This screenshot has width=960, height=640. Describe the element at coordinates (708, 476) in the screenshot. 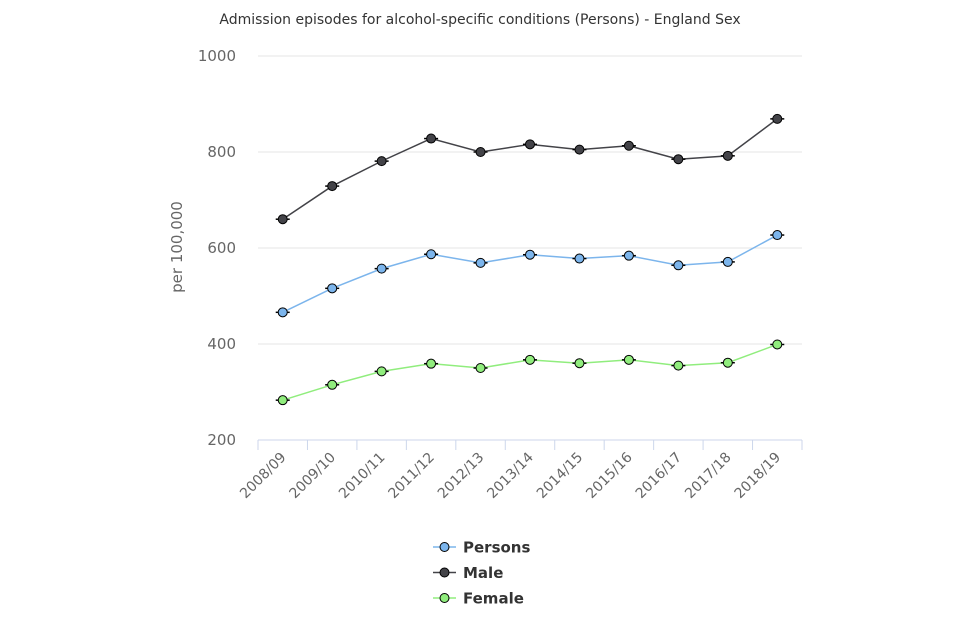

I see `x-tick-label: 2017/18` at that location.